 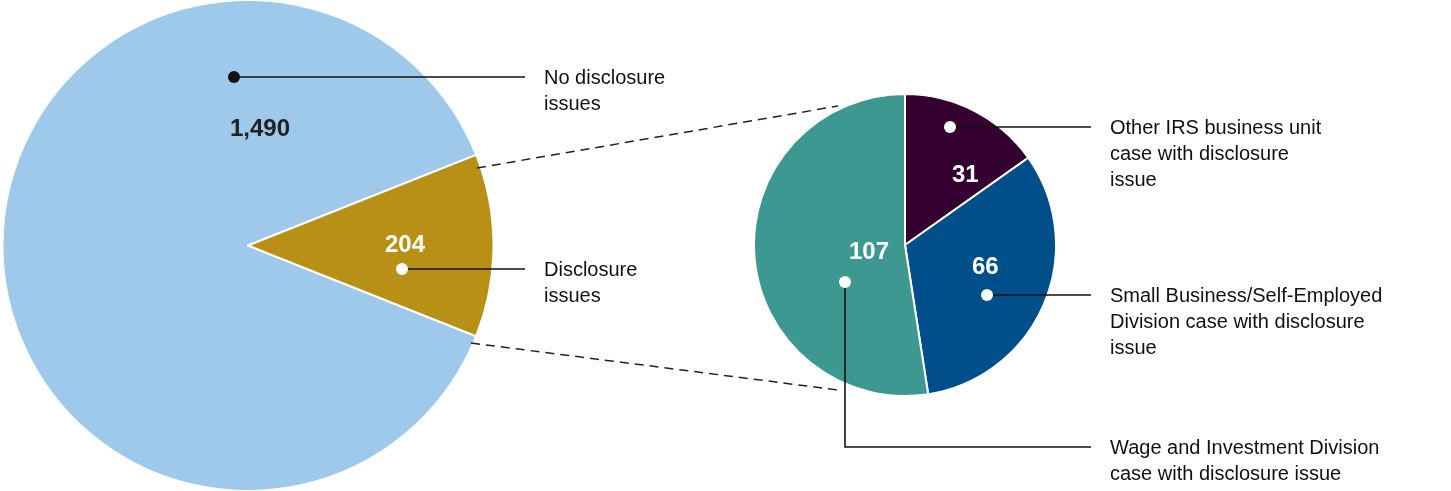 I want to click on data-label: 31, so click(x=965, y=173).